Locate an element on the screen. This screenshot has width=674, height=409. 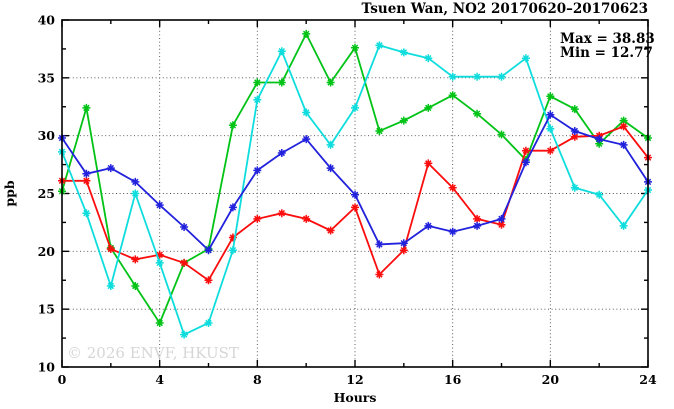
x-tick-labels: 0 4 8 12 16 20 24 is located at coordinates (357, 379).